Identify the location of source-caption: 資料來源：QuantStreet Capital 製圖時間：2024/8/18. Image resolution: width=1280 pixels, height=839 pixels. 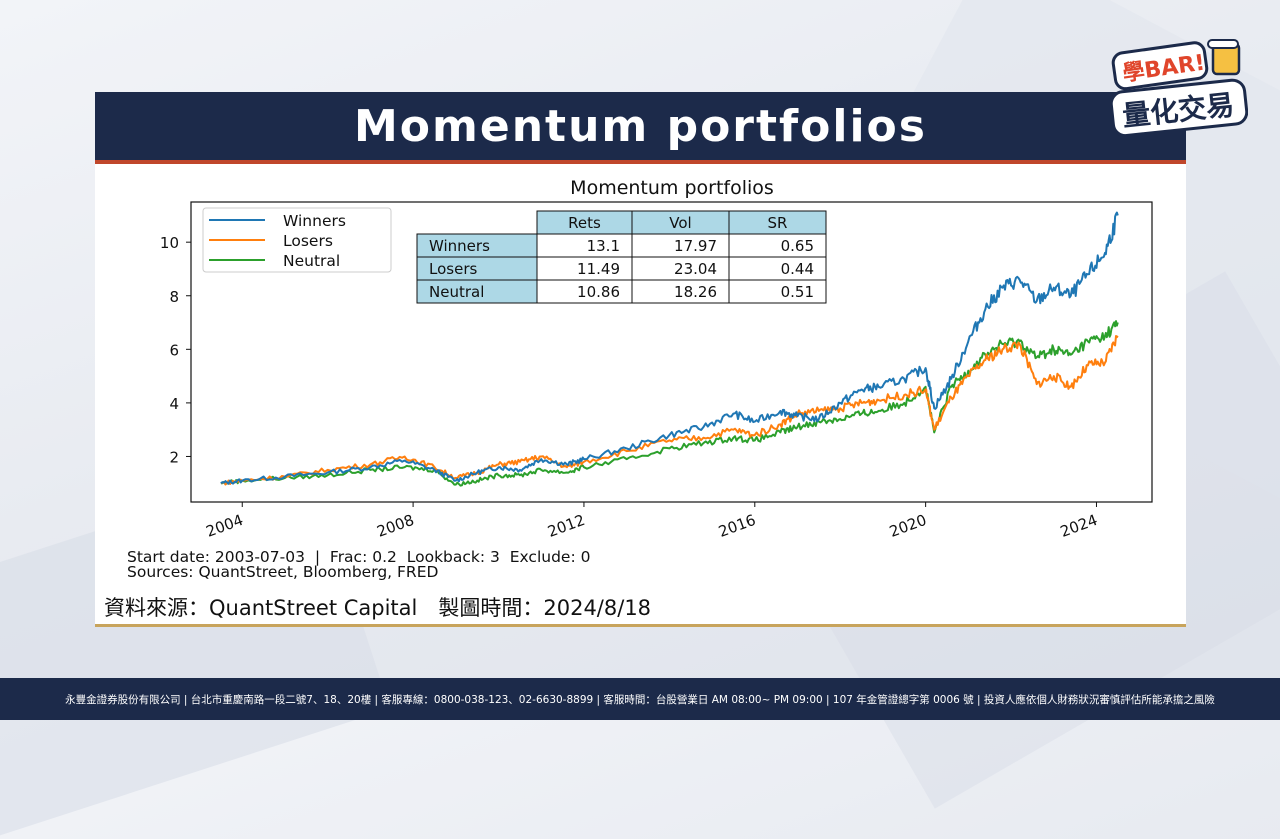
(378, 608).